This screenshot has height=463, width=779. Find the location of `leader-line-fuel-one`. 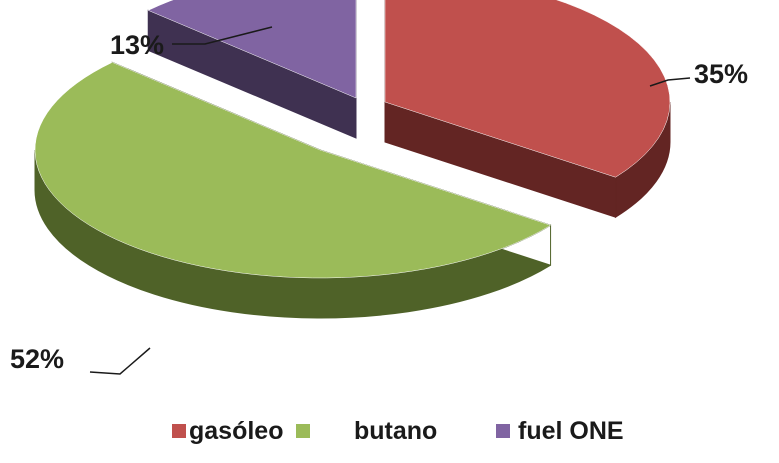

leader-line-fuel-one is located at coordinates (222, 35).